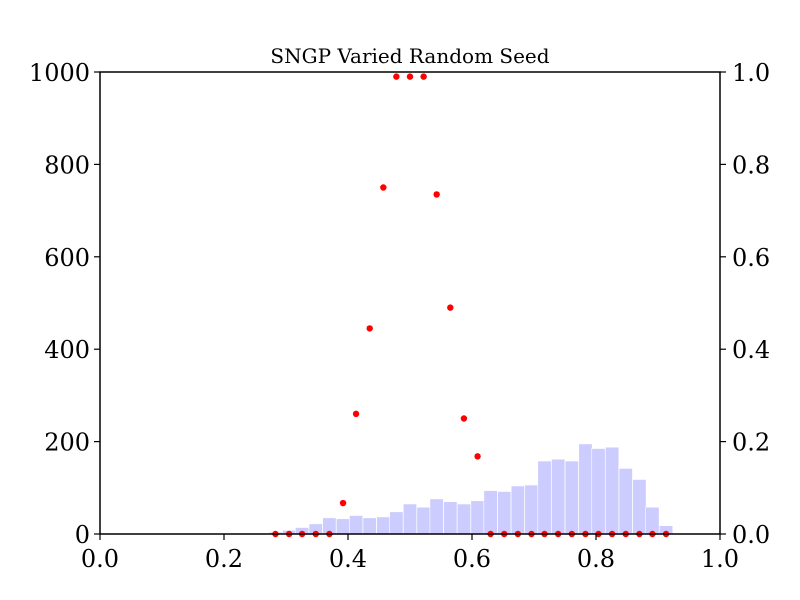 This screenshot has height=600, width=800. Describe the element at coordinates (410, 553) in the screenshot. I see `x-axis: 0.0 0.2 0.4 0.6 0.8 1.0` at that location.